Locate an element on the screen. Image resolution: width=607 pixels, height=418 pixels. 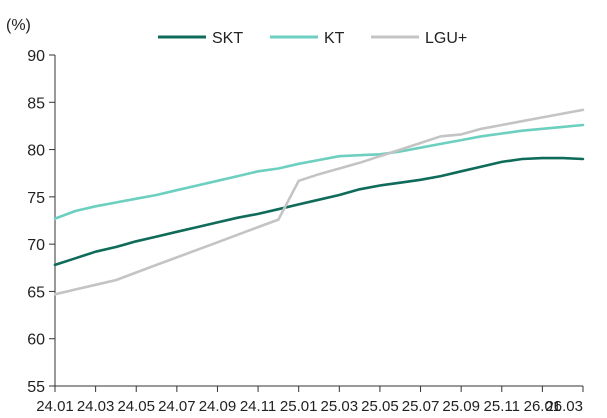
y-tick-label: 70 is located at coordinates (36, 245).